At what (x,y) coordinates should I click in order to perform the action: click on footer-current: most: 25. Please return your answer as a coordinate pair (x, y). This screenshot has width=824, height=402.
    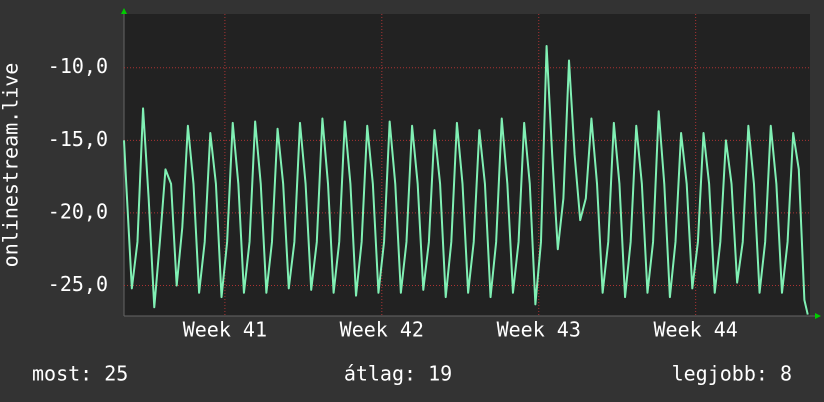
    Looking at the image, I should click on (80, 374).